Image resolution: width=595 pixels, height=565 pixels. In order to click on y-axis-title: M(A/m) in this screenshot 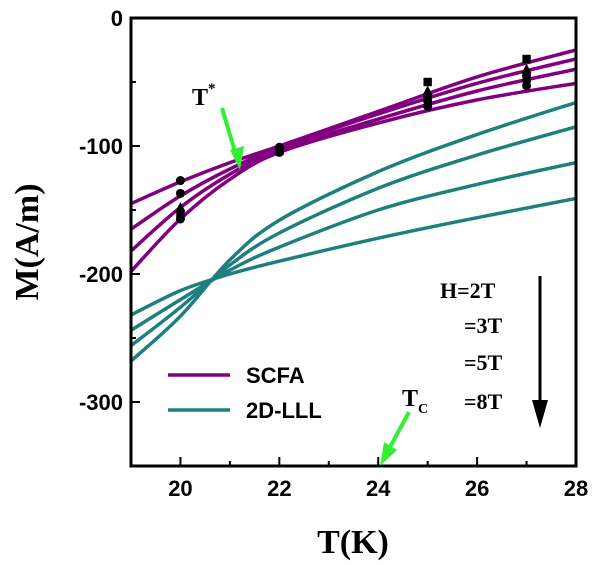, I will do `click(27, 241)`.